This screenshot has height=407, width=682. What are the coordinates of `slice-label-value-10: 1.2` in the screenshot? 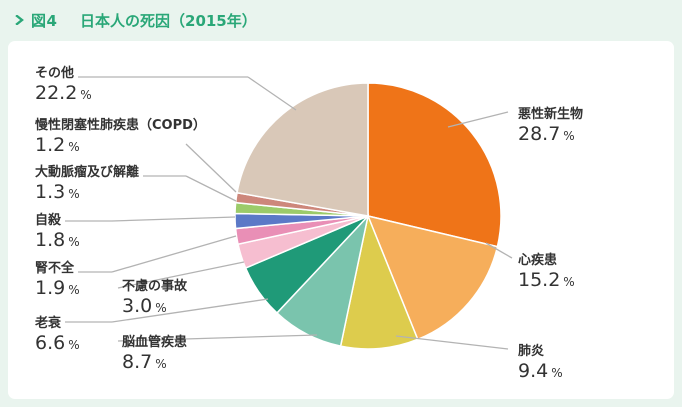 It's located at (50, 145).